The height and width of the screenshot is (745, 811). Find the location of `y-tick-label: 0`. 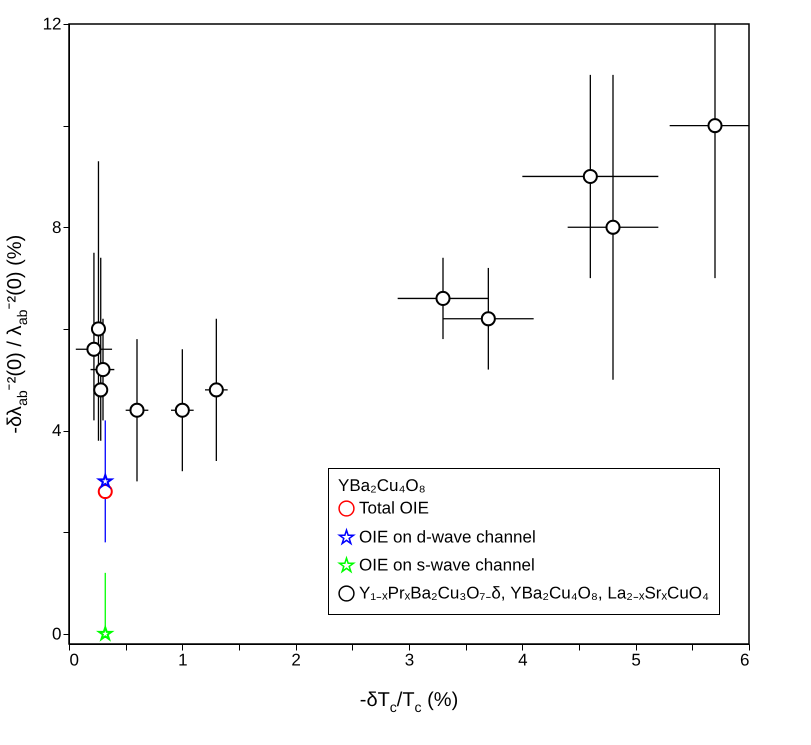

y-tick-label: 0 is located at coordinates (57, 634).